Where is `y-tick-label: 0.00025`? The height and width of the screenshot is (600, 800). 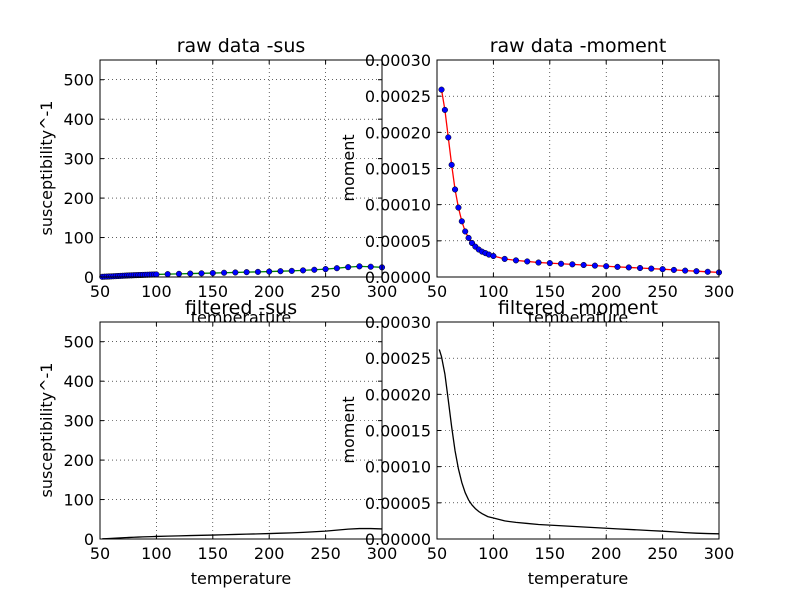
y-tick-label: 0.00025 is located at coordinates (398, 96).